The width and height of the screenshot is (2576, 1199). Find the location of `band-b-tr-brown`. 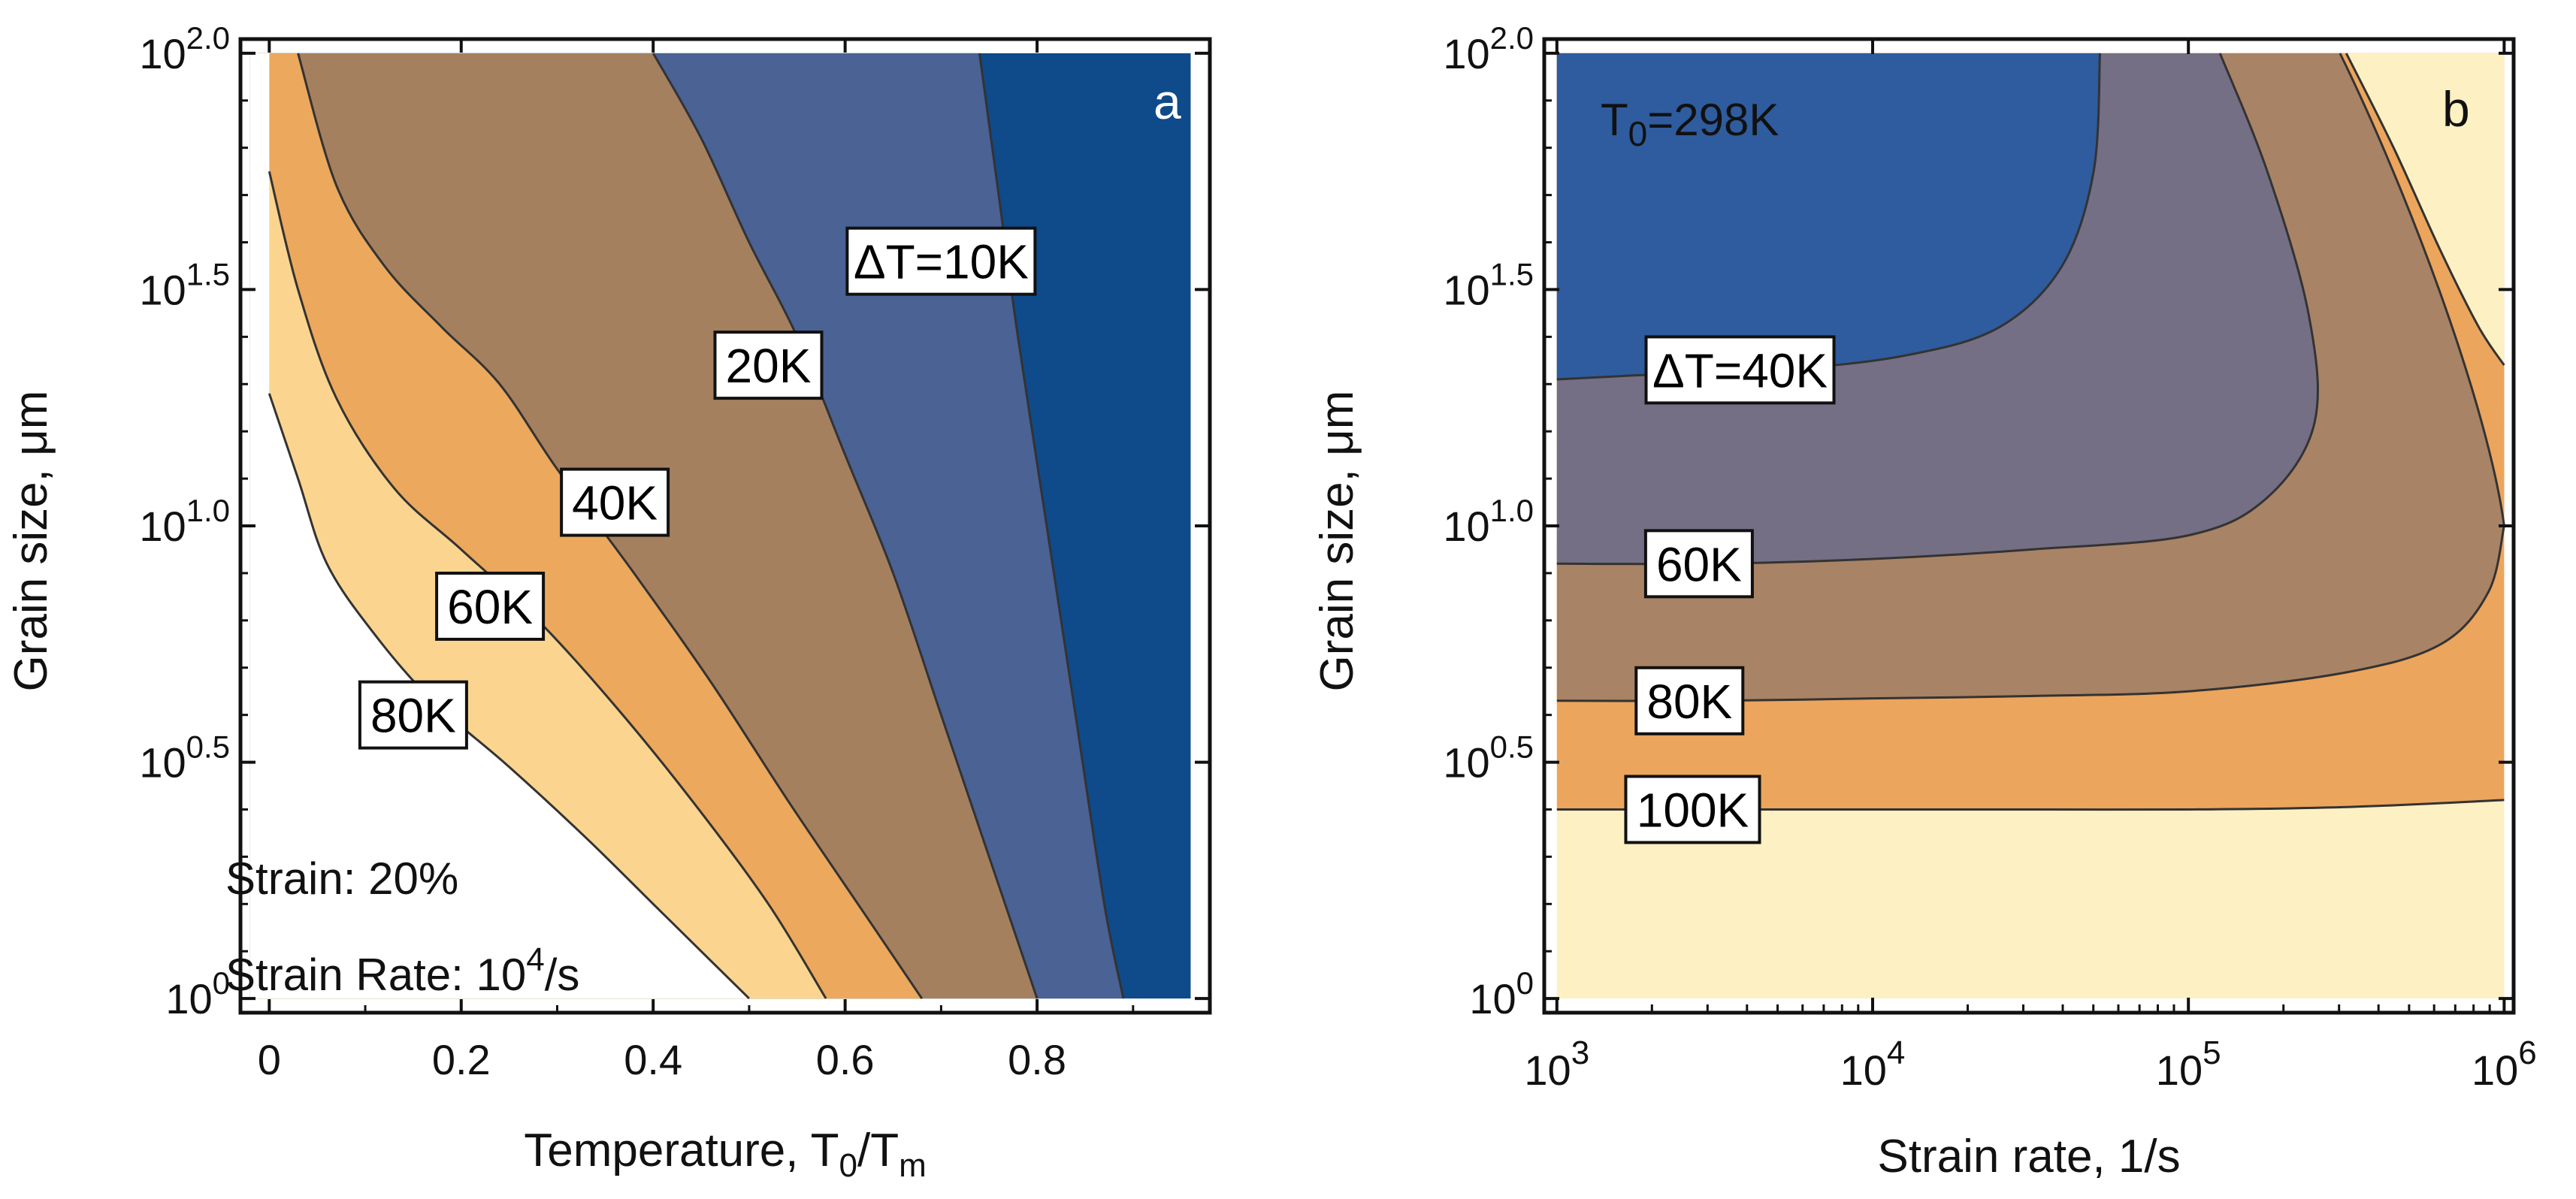

band-b-tr-brown is located at coordinates (2362, 290).